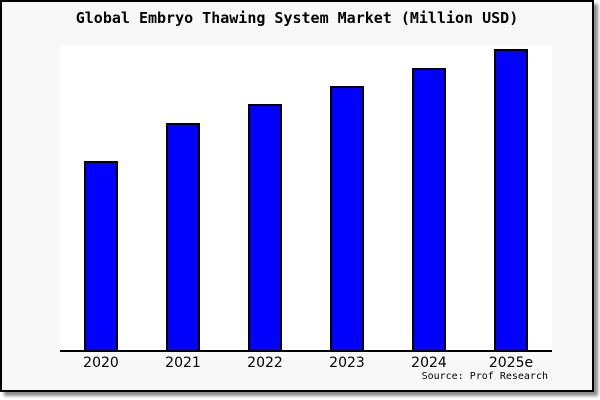  Describe the element at coordinates (429, 209) in the screenshot. I see `bar-2024` at that location.